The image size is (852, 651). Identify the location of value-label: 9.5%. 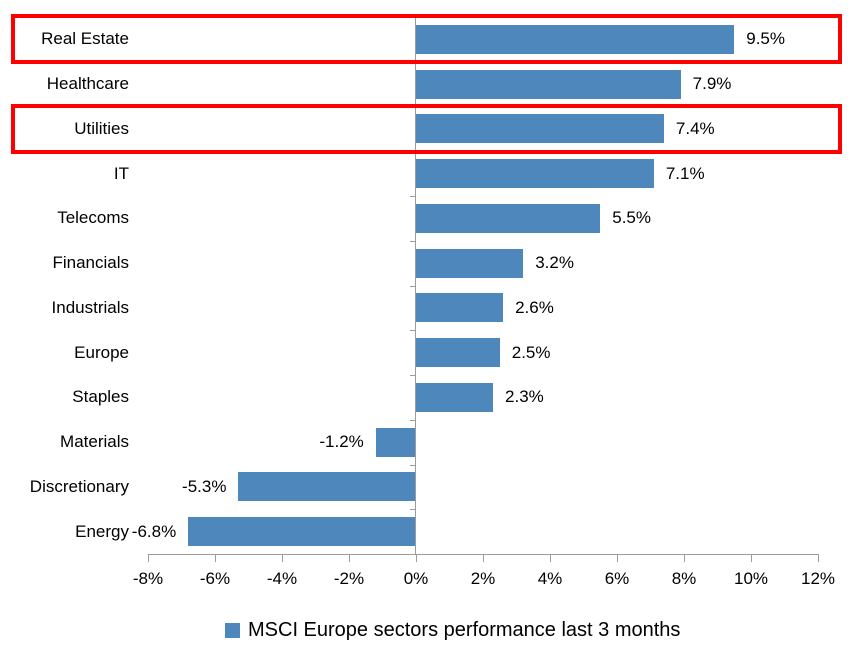
(765, 39).